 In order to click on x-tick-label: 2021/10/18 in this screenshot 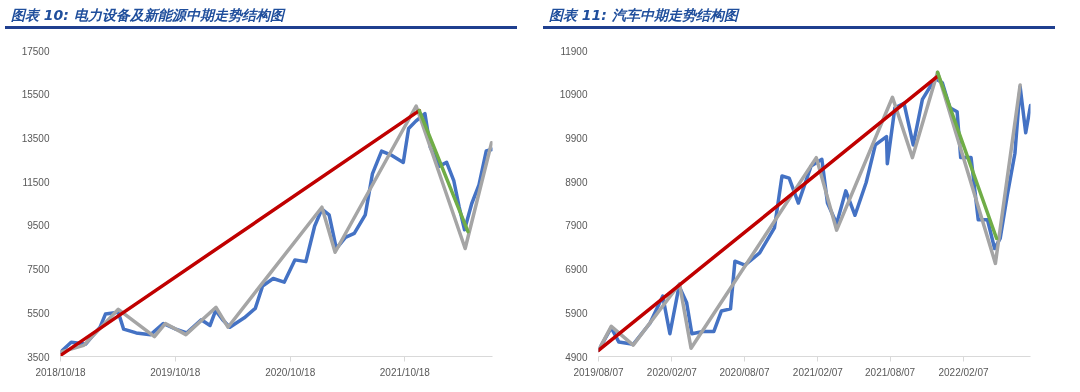, I will do `click(405, 372)`.